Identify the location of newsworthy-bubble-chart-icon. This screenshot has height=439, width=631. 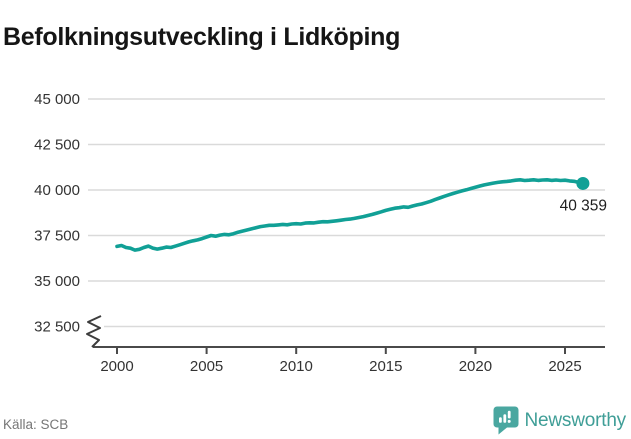
(506, 420).